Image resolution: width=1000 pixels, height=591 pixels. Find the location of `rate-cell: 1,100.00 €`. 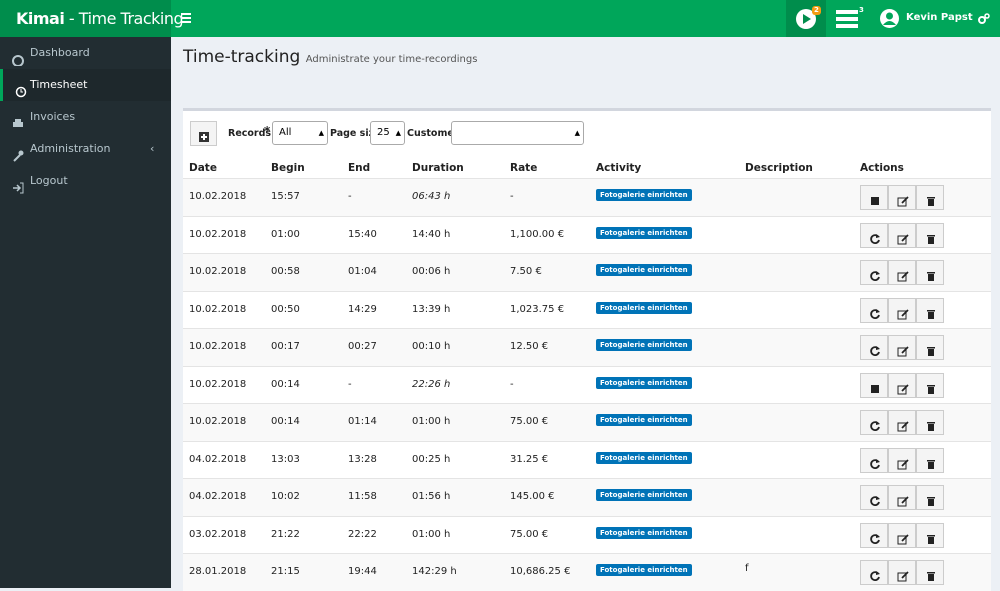

rate-cell: 1,100.00 € is located at coordinates (537, 234).